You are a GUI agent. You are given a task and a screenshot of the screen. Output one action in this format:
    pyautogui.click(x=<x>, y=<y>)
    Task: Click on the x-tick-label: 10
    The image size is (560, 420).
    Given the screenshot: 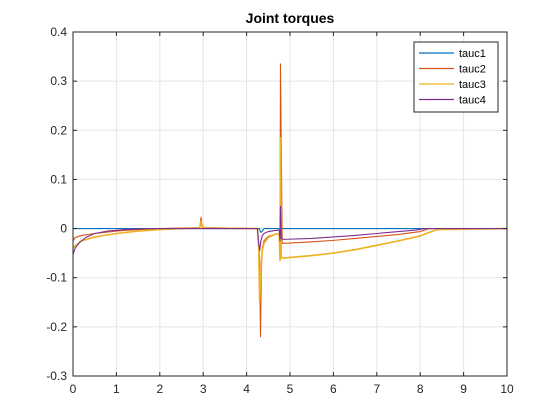 What is the action you would take?
    pyautogui.click(x=507, y=389)
    